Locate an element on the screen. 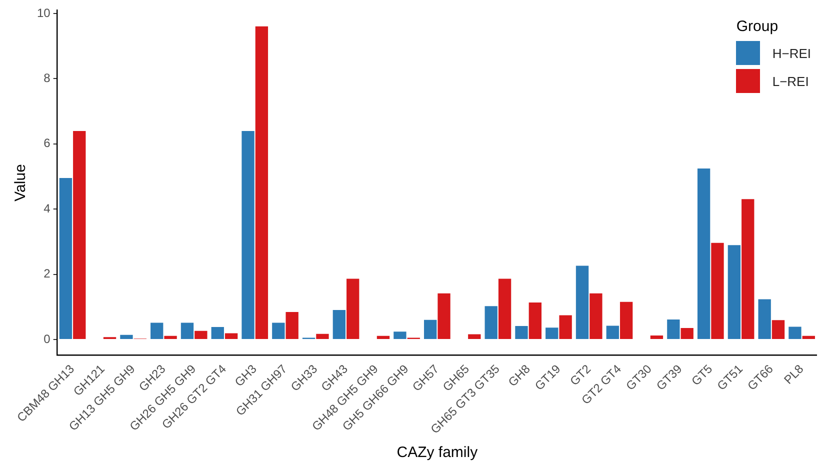 The height and width of the screenshot is (466, 821). y-tick-label: 8 is located at coordinates (47, 77).